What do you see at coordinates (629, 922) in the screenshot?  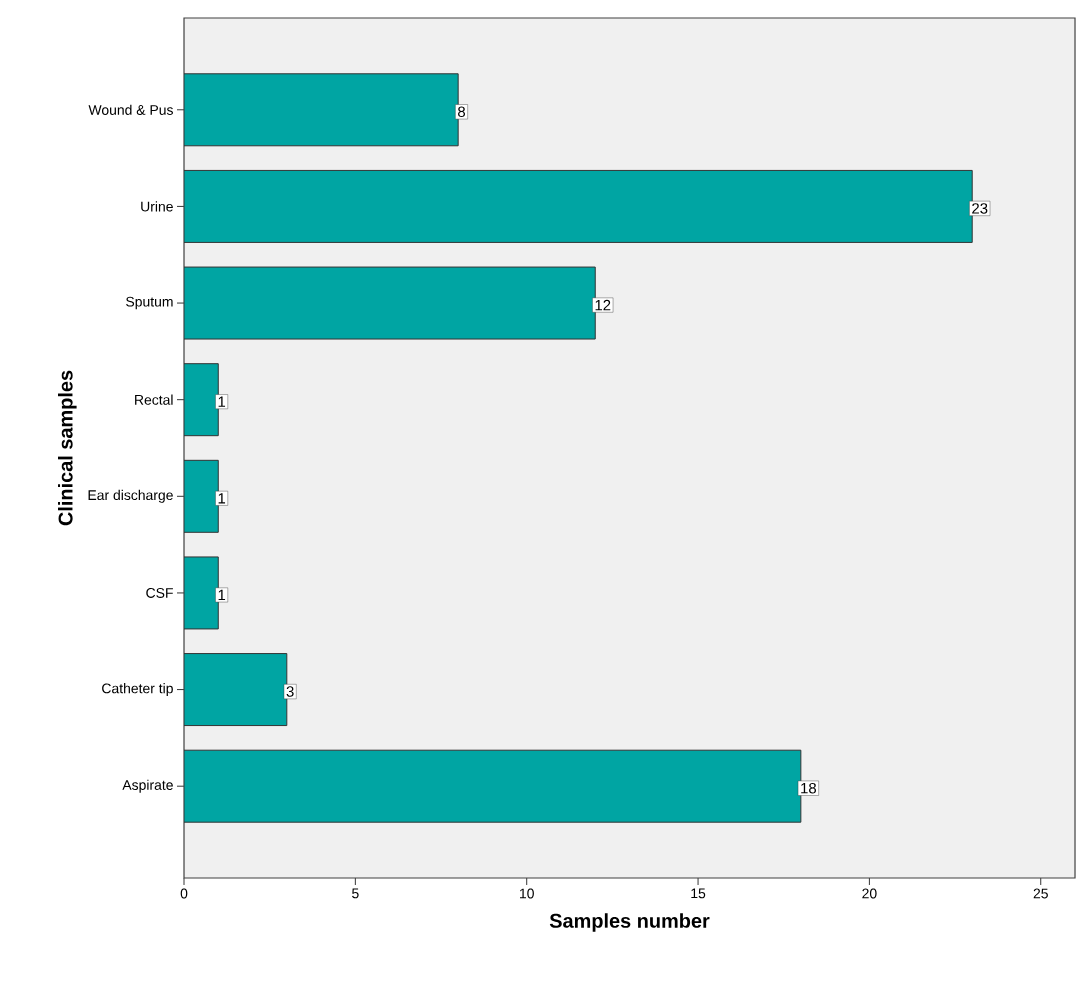 I see `x-axis-title: Samples number` at bounding box center [629, 922].